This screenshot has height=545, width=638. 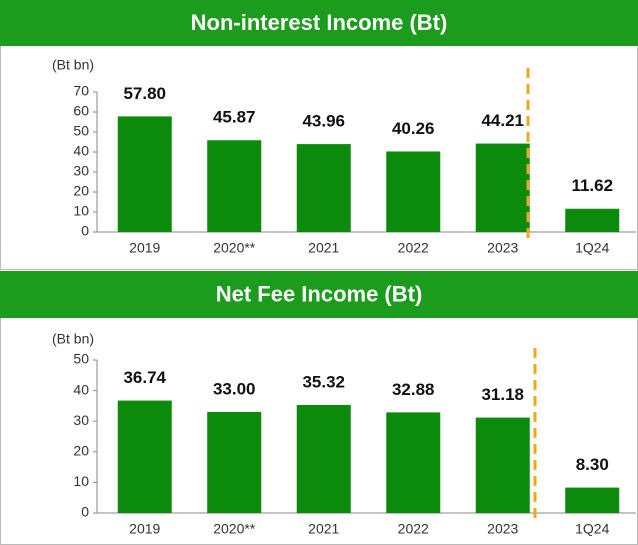 What do you see at coordinates (592, 185) in the screenshot?
I see `value-label: 11.62` at bounding box center [592, 185].